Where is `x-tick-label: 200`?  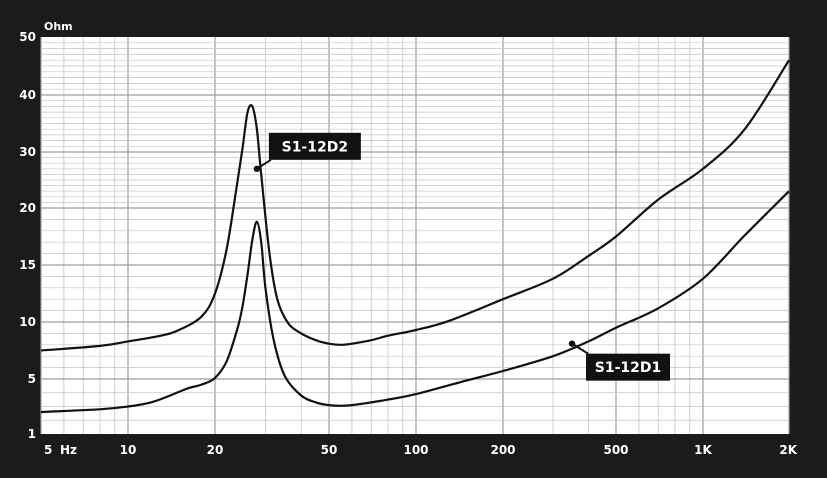
x-tick-label: 200 is located at coordinates (502, 450).